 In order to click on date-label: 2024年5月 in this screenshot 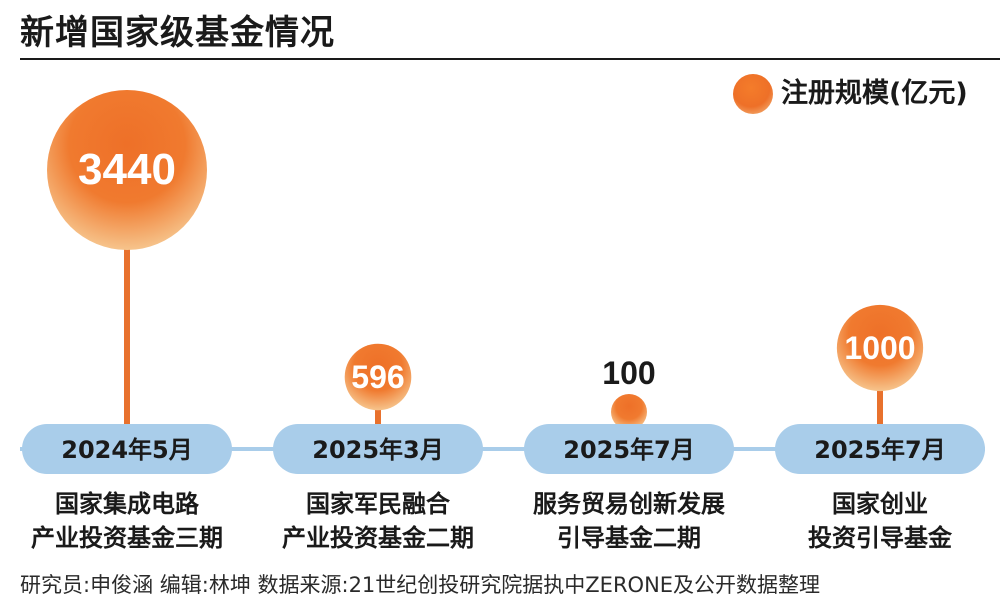, I will do `click(127, 450)`.